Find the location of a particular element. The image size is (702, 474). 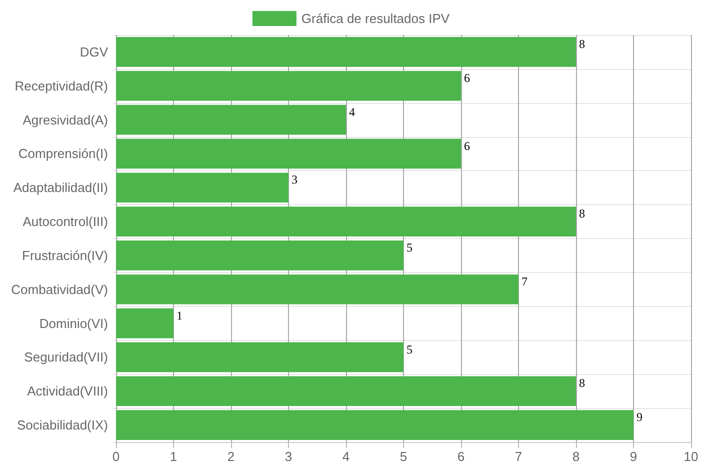

data-label: 1 is located at coordinates (179, 315).